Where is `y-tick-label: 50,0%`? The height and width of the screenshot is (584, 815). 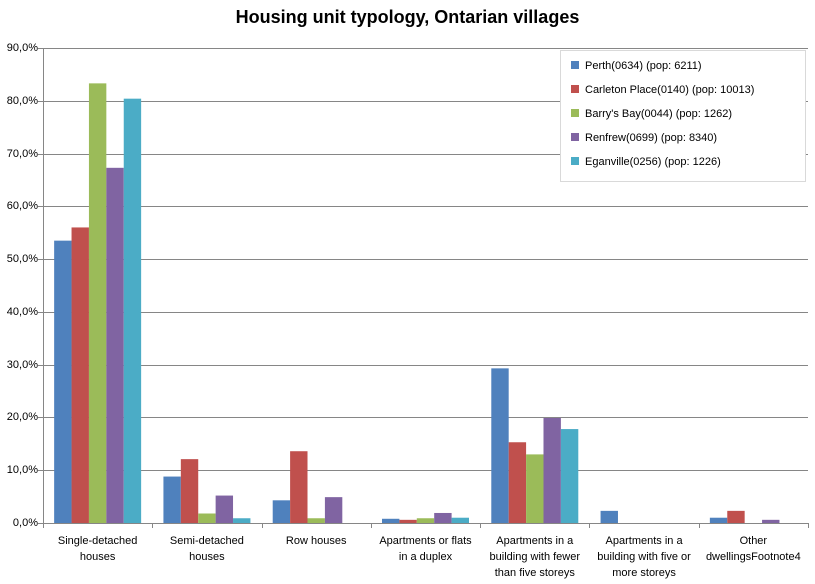
y-tick-label: 50,0% is located at coordinates (22, 258).